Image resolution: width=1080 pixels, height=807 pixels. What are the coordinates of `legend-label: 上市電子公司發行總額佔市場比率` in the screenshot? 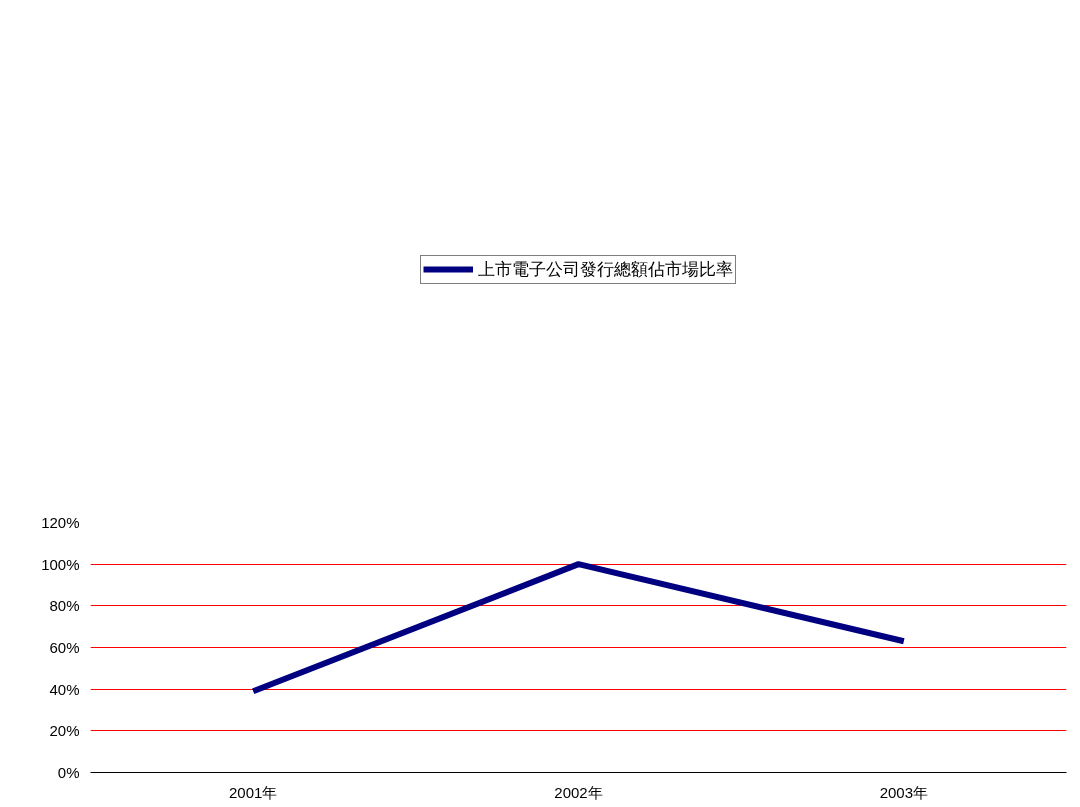 It's located at (605, 269).